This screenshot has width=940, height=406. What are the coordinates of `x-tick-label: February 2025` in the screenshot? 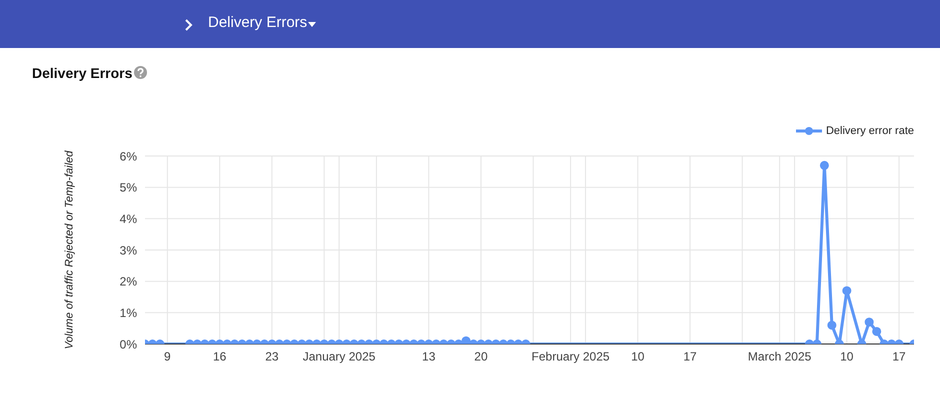 It's located at (571, 357).